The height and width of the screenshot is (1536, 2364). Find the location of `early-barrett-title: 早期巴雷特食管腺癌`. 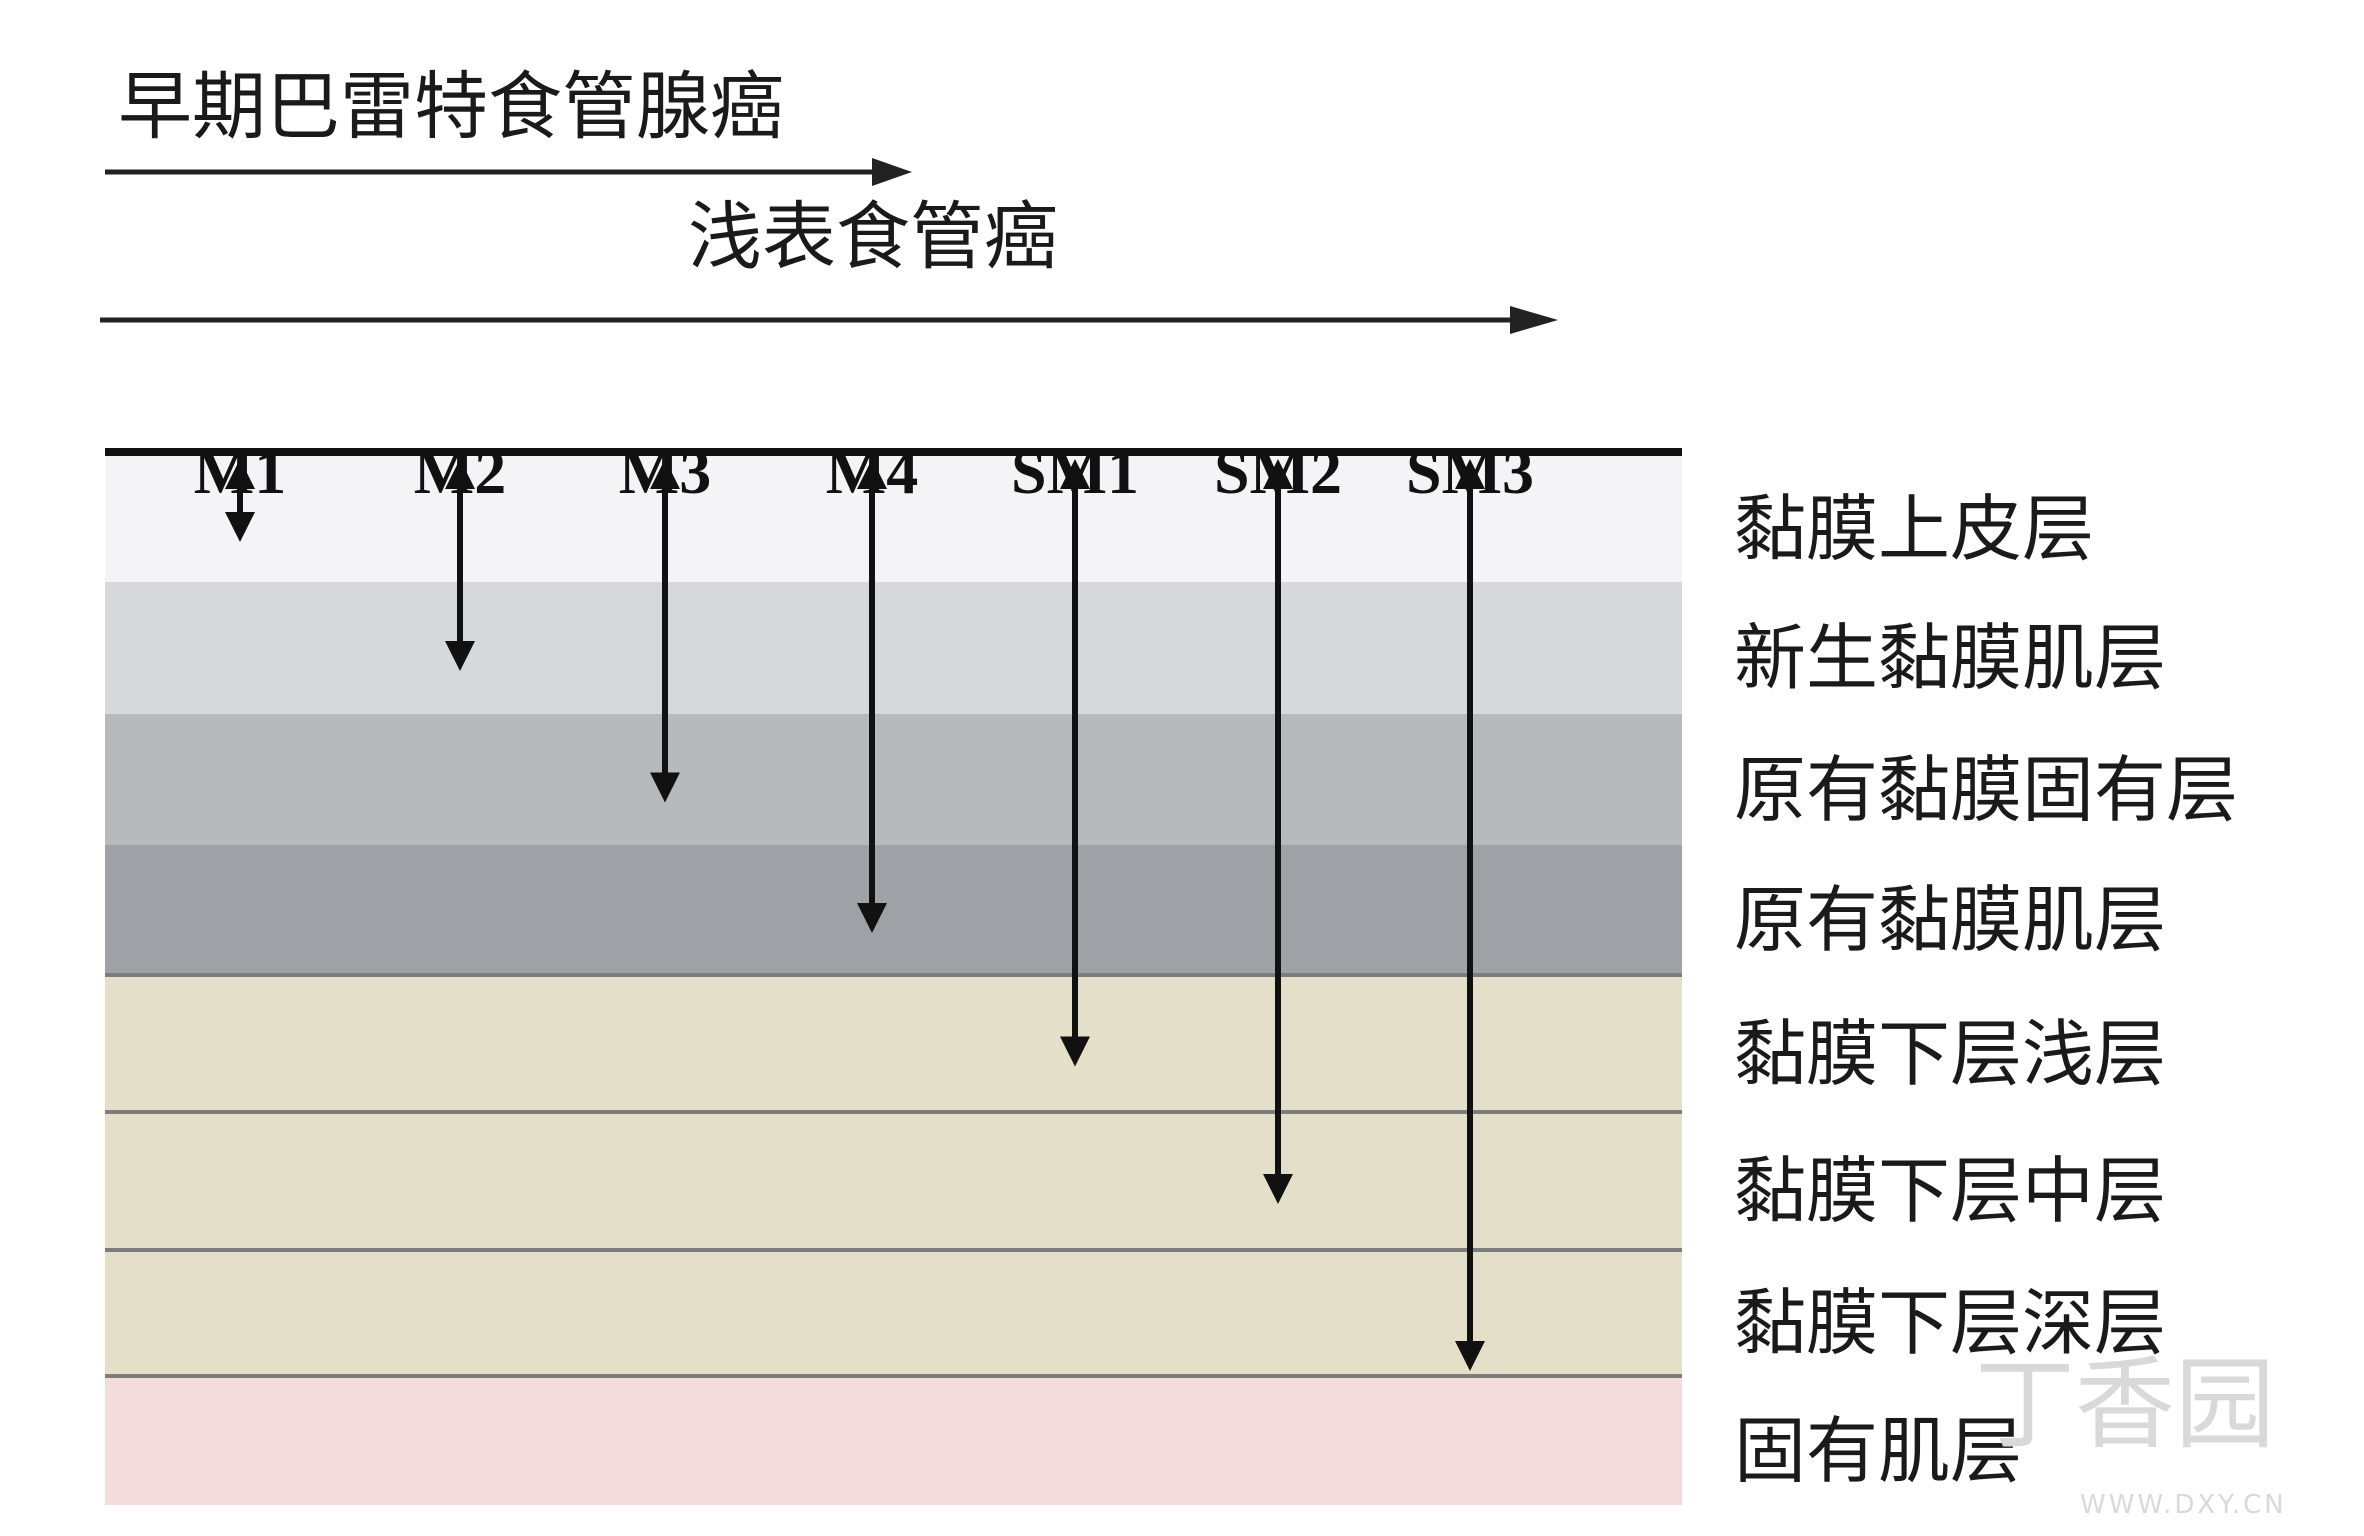

early-barrett-title: 早期巴雷特食管腺癌 is located at coordinates (451, 107).